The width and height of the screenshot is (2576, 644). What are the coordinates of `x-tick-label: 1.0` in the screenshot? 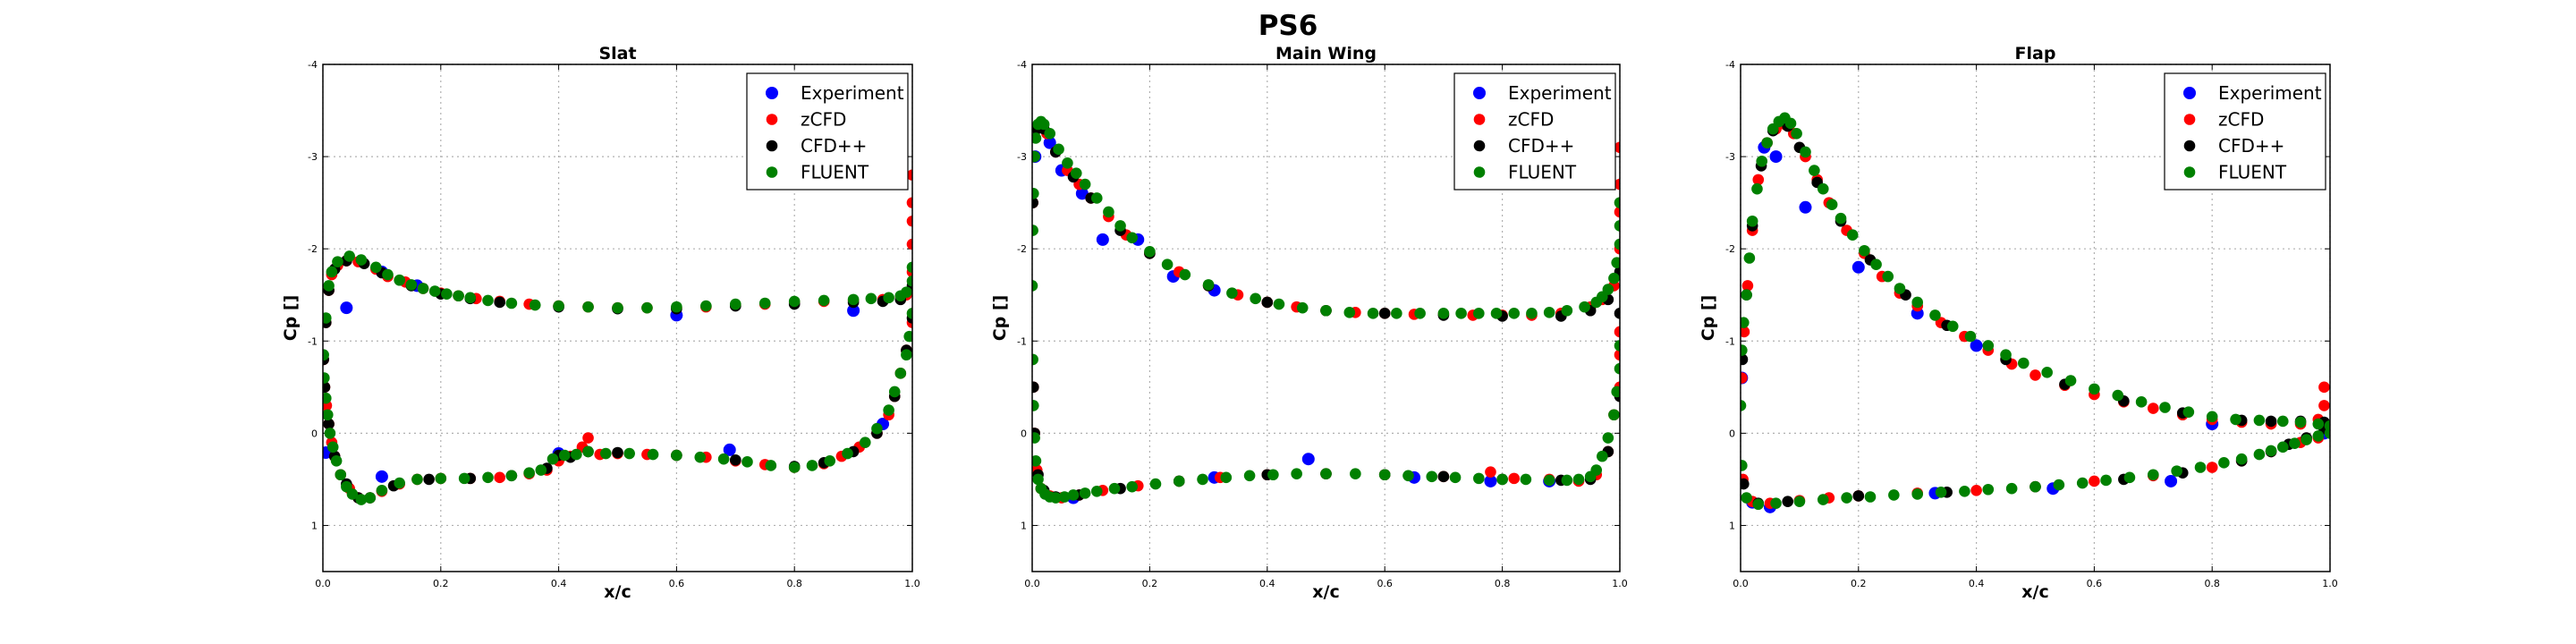 It's located at (2330, 583).